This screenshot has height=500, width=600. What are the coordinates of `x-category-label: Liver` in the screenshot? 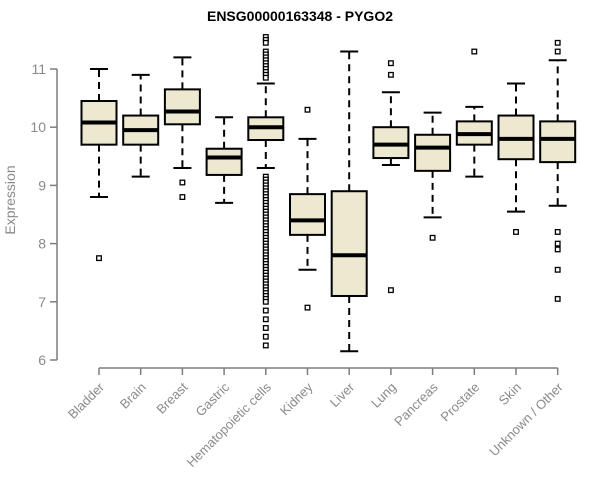 It's located at (342, 394).